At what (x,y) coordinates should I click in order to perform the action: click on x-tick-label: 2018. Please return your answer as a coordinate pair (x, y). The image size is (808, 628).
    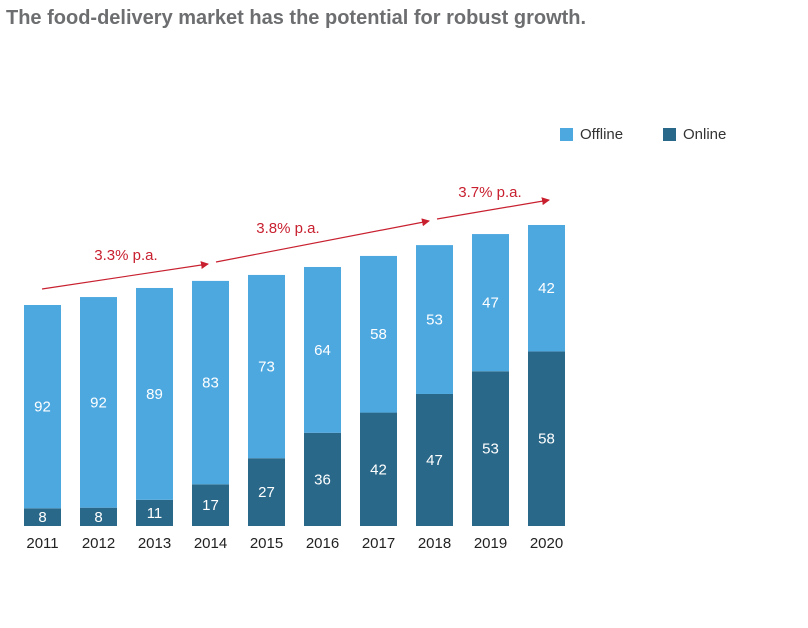
    Looking at the image, I should click on (434, 543).